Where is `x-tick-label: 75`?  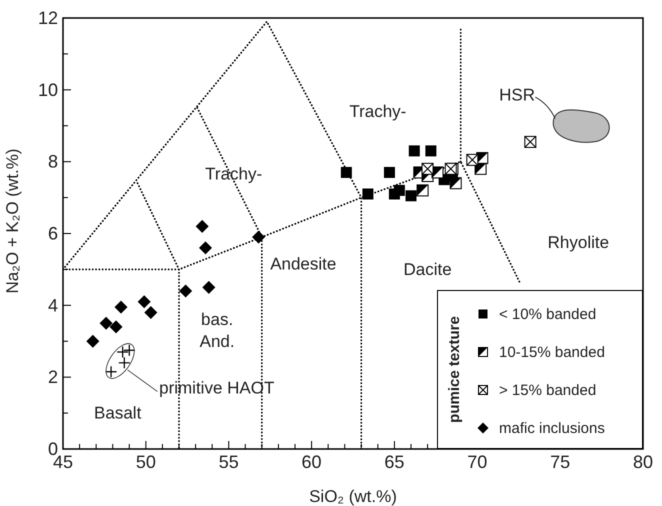
x-tick-label: 75 is located at coordinates (560, 462).